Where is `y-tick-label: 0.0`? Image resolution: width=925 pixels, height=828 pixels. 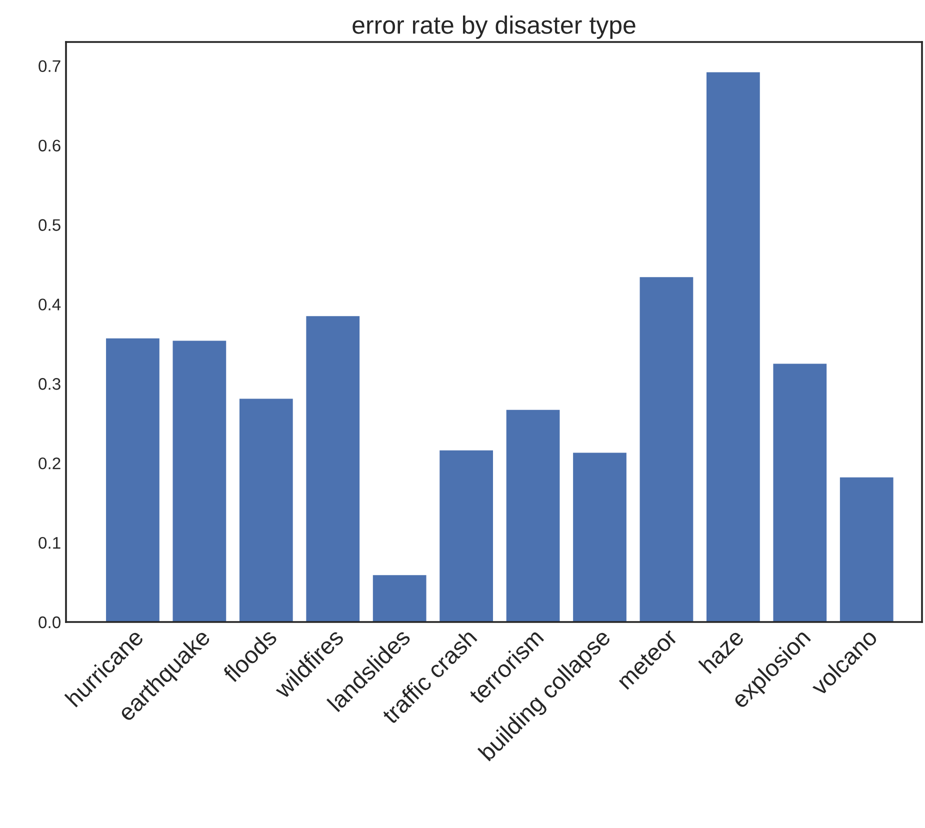
y-tick-label: 0.0 is located at coordinates (49, 622).